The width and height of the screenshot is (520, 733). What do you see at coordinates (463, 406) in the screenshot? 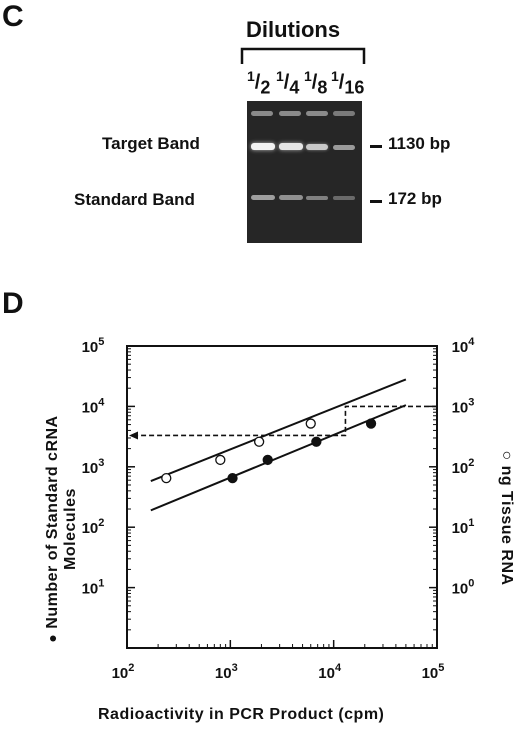
I see `y-right-tick-label: 10³` at bounding box center [463, 406].